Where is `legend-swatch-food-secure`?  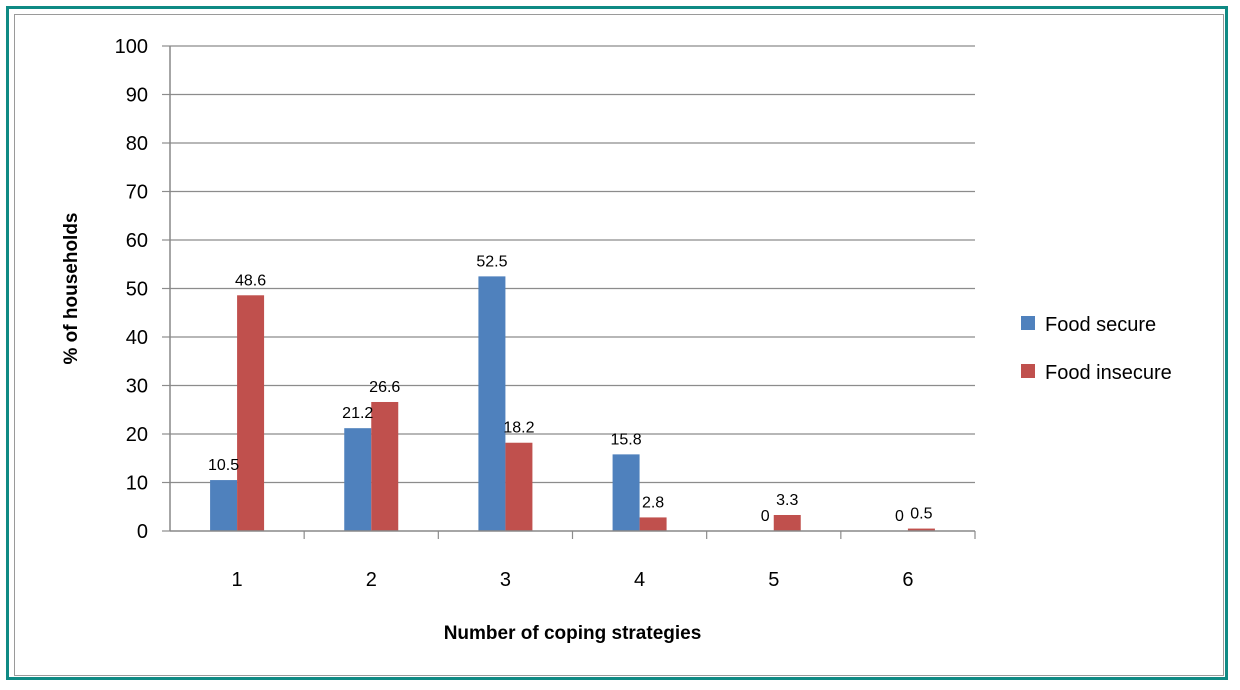
legend-swatch-food-secure is located at coordinates (1028, 323).